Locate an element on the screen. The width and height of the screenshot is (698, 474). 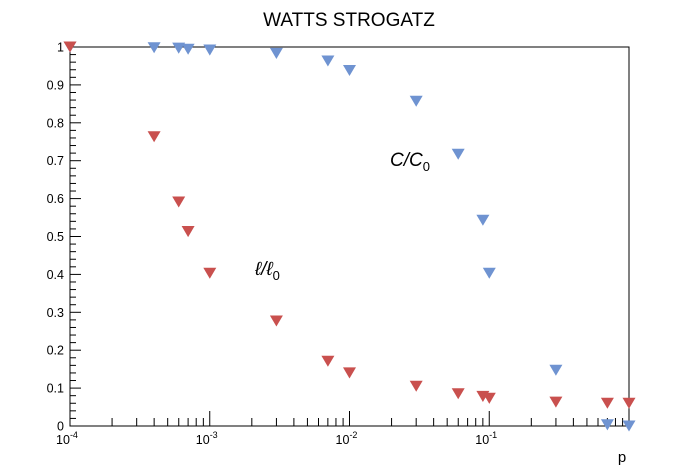
y-tick-label: 0.8 is located at coordinates (55, 123).